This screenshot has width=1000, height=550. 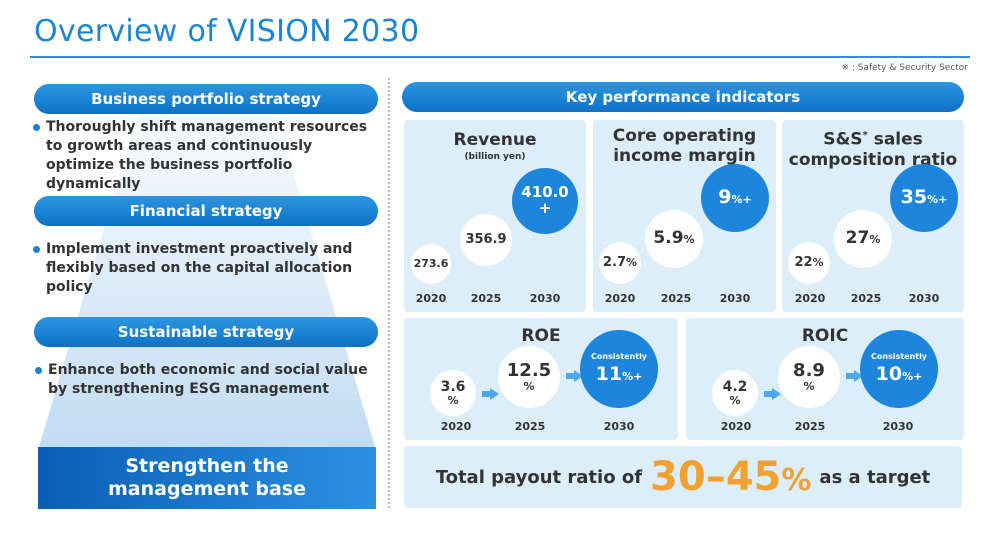 What do you see at coordinates (873, 139) in the screenshot?
I see `ss-title-line1: S&S* sales` at bounding box center [873, 139].